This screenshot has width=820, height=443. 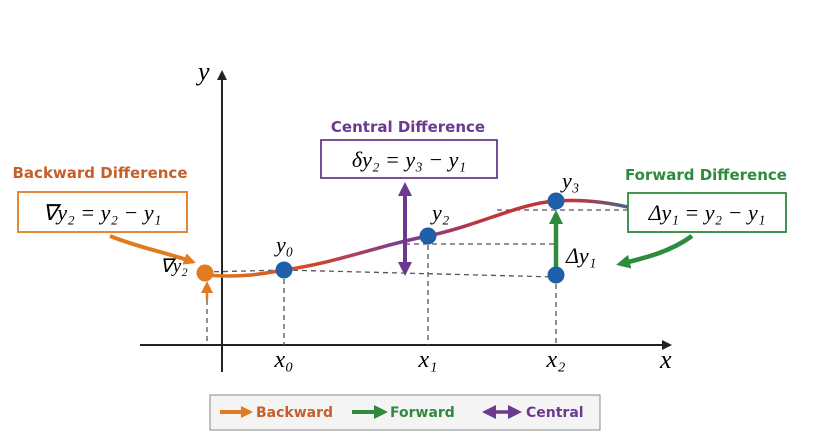 I want to click on backward-title: Backward Difference, so click(x=100, y=173).